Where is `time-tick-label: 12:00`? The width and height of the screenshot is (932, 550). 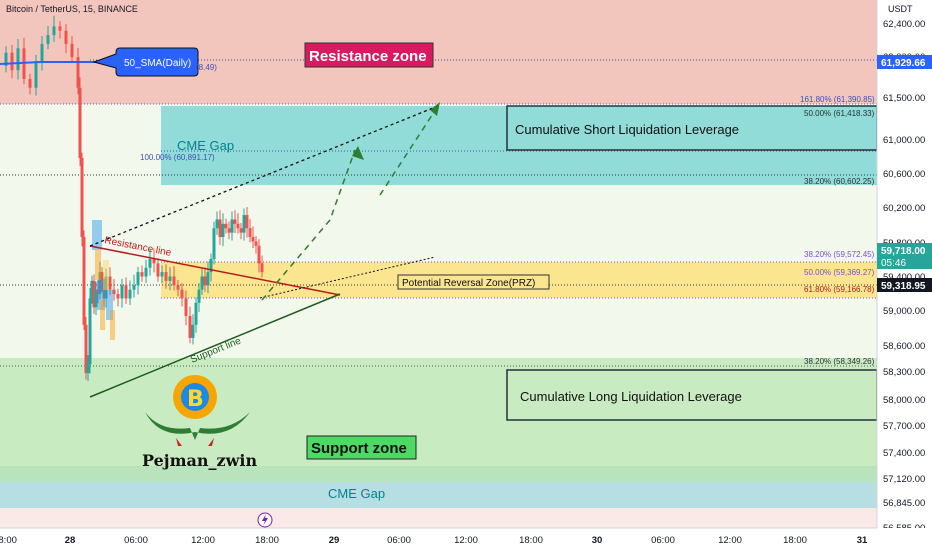
time-tick-label: 12:00 is located at coordinates (730, 540).